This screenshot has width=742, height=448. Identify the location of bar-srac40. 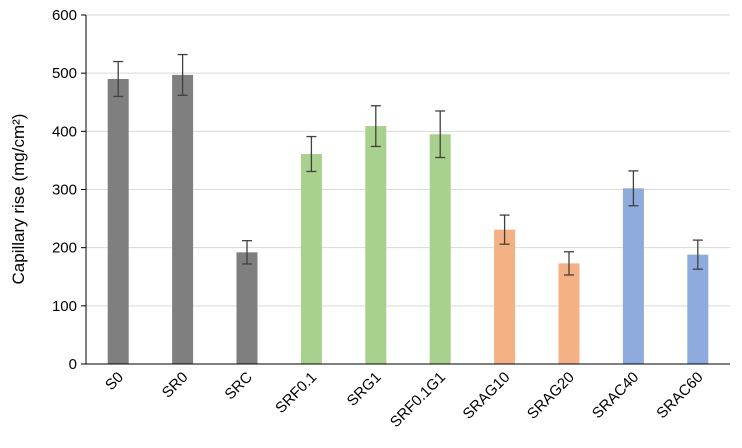
(633, 276).